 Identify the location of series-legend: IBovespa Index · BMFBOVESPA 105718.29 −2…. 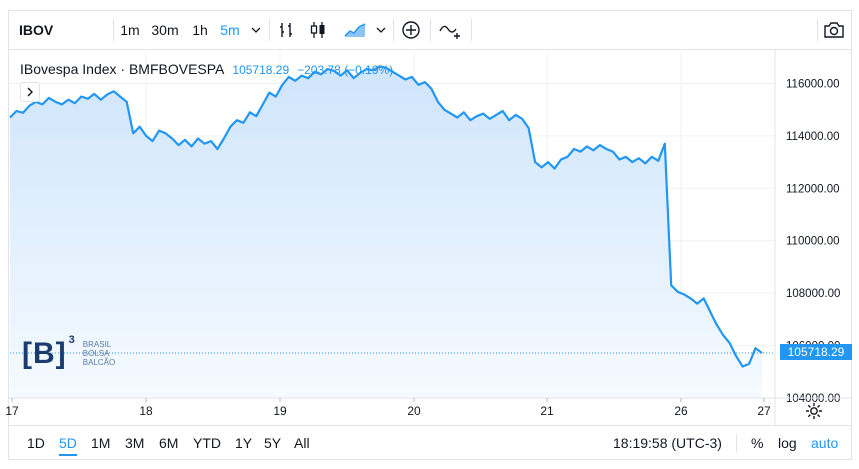
(206, 69).